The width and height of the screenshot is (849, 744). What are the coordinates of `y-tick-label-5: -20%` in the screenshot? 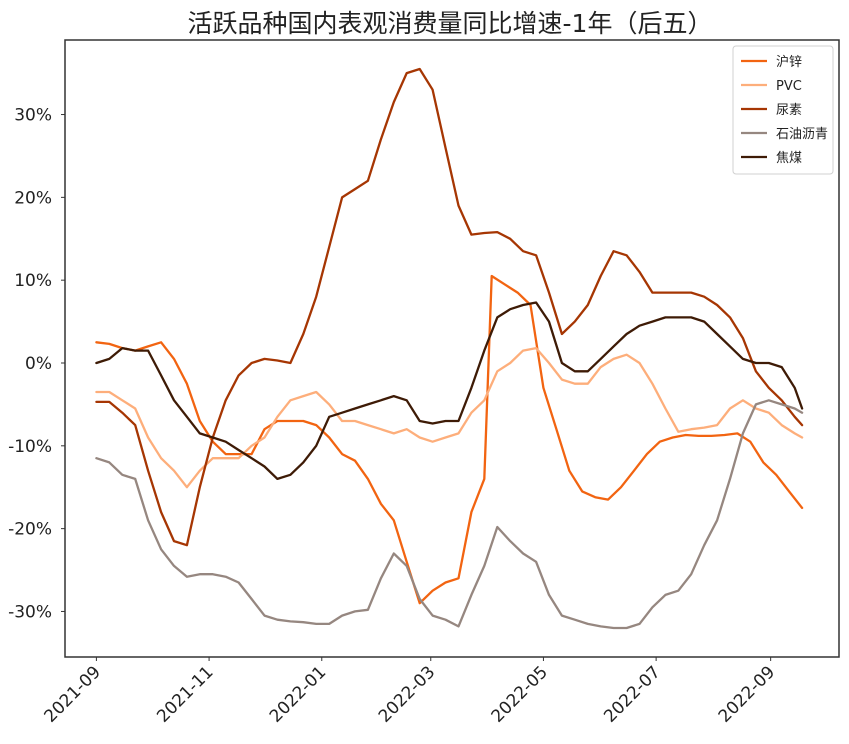 It's located at (30, 530).